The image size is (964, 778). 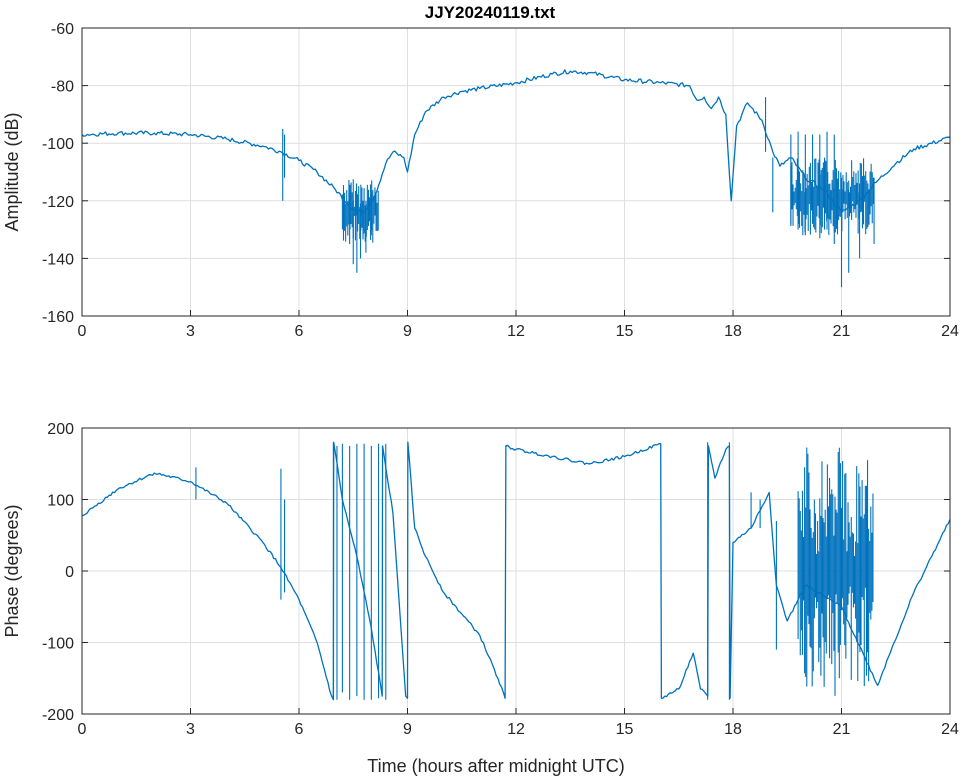 What do you see at coordinates (12, 171) in the screenshot?
I see `amplitude-ylabel: Amplitude (dB)` at bounding box center [12, 171].